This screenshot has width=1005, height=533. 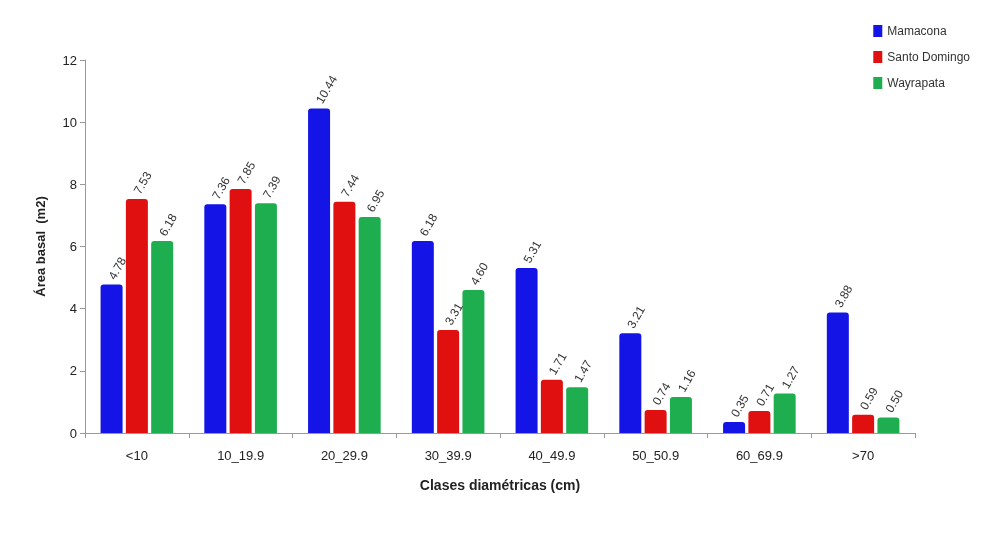 What do you see at coordinates (73, 246) in the screenshot?
I see `y-tick-label: 6` at bounding box center [73, 246].